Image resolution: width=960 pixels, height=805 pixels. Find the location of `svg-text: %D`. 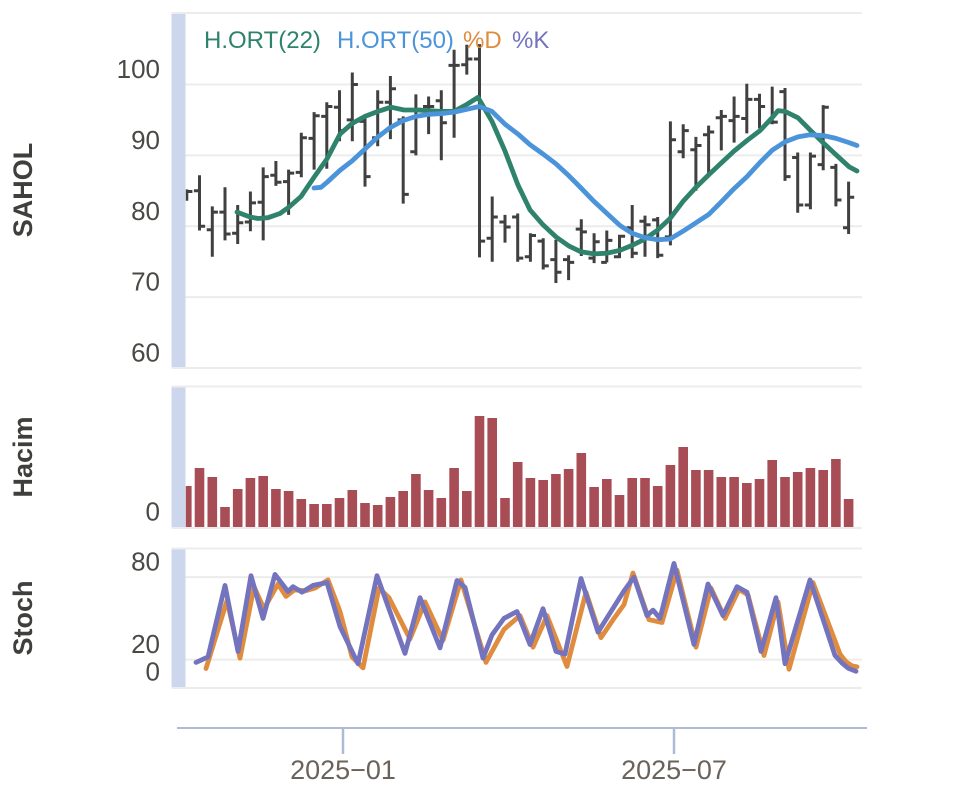

svg-text: %D is located at coordinates (482, 40).